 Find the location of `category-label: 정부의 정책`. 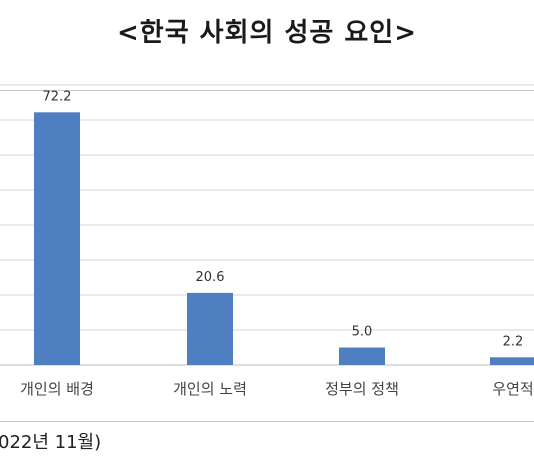

category-label: 정부의 정책 is located at coordinates (362, 389).